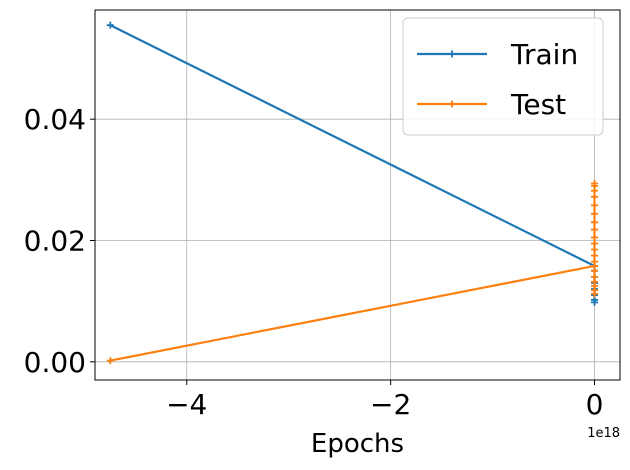 The height and width of the screenshot is (470, 630). What do you see at coordinates (55, 362) in the screenshot?
I see `y-tick-label-0: 0.00` at bounding box center [55, 362].